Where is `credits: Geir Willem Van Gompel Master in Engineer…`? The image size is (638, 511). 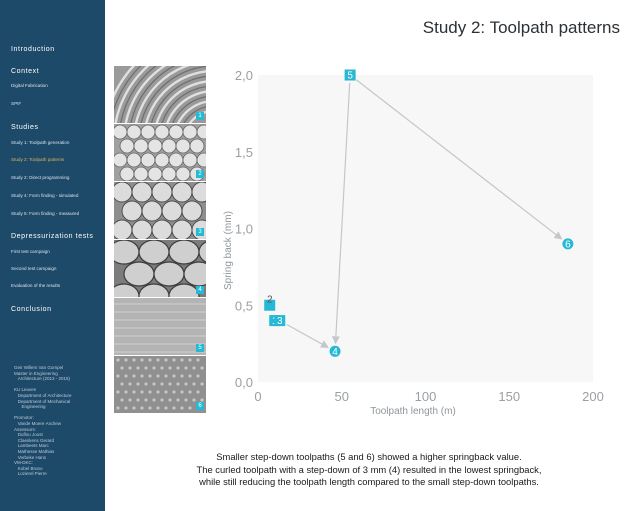 credits: Geir Willem Van Gompel Master in Engineer… is located at coordinates (58, 421).